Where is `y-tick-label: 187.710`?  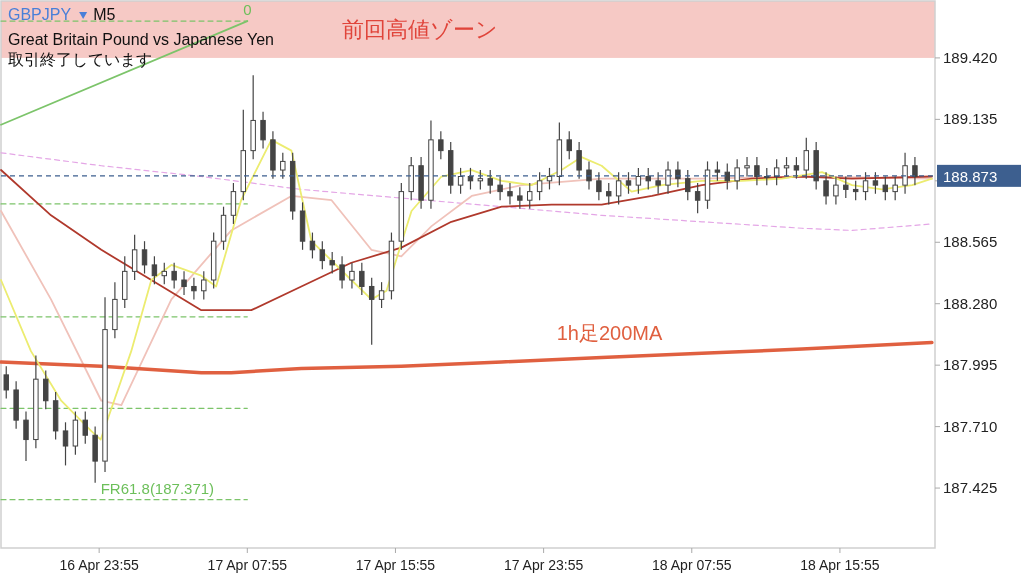 y-tick-label: 187.710 is located at coordinates (970, 426).